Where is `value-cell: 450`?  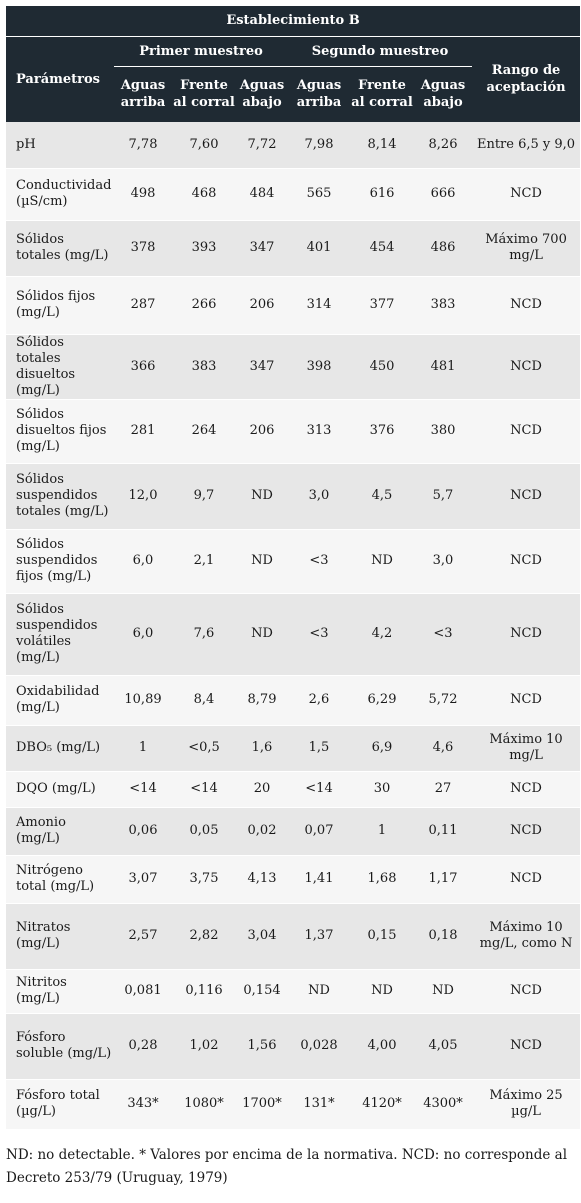
value-cell: 450 is located at coordinates (382, 367).